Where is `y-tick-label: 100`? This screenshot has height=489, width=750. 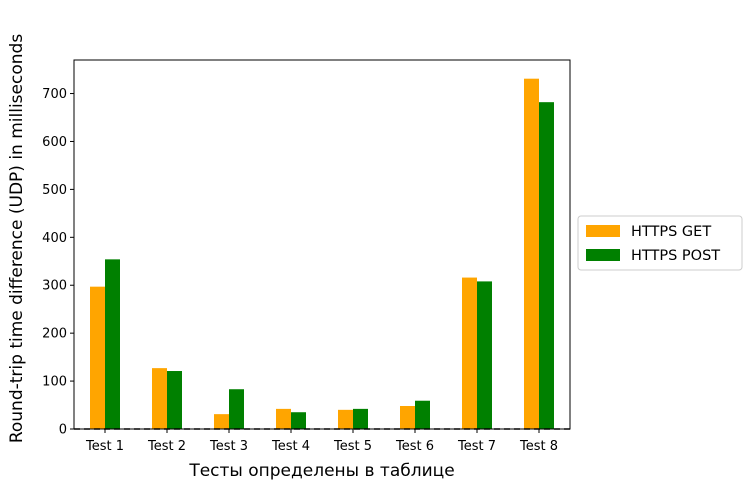
y-tick-label: 100 is located at coordinates (54, 382).